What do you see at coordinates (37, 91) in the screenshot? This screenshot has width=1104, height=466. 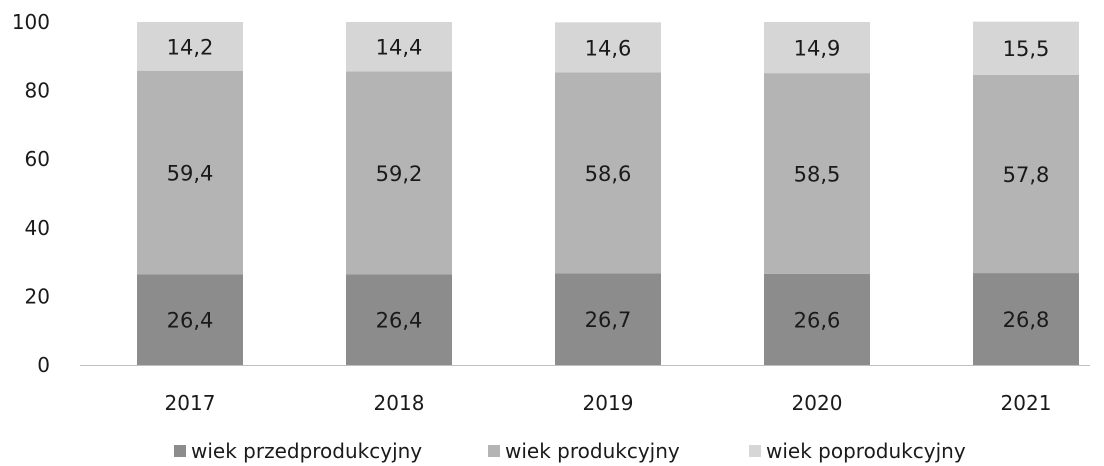 I see `y-tick-label: 80` at bounding box center [37, 91].